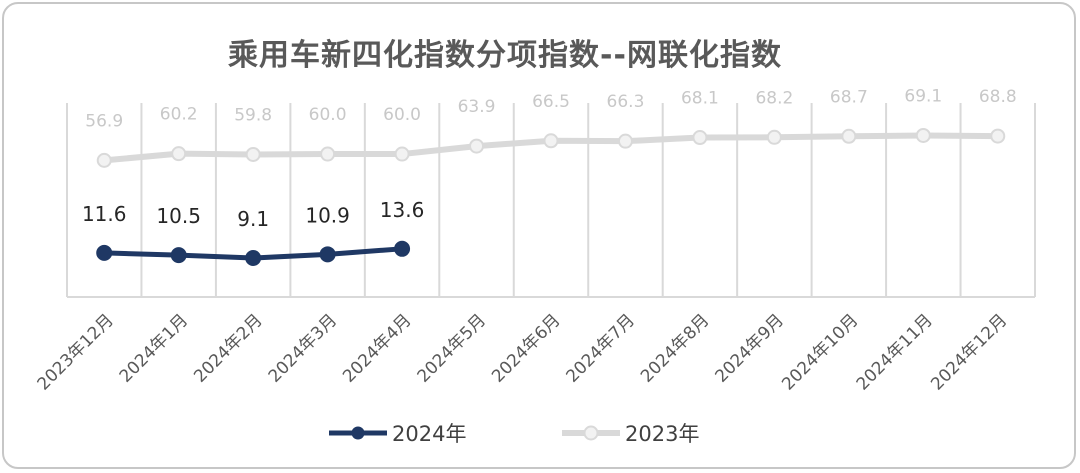 The height and width of the screenshot is (473, 1080). I want to click on data-label: 60.2, so click(179, 115).